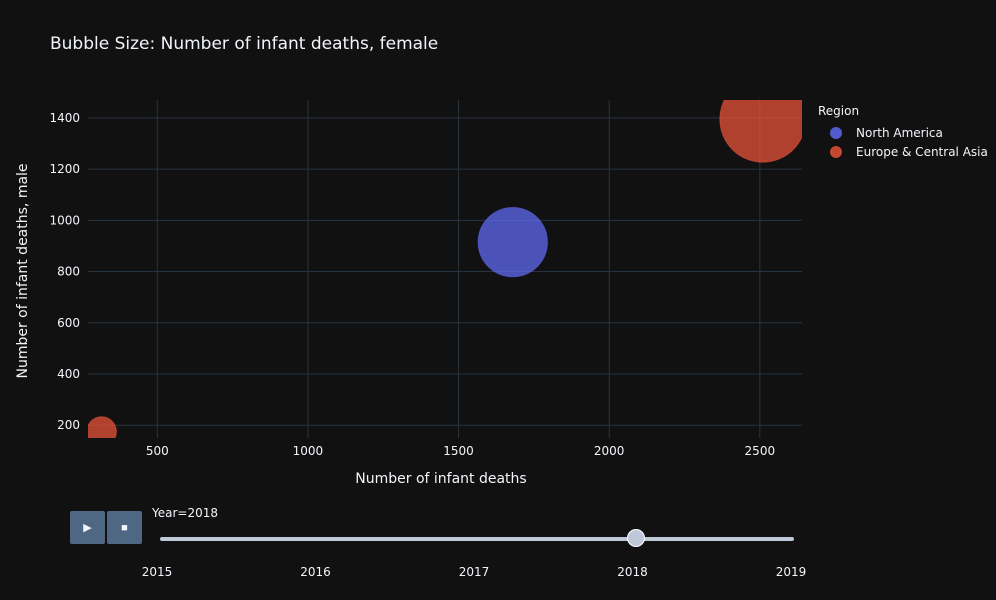  I want to click on play-icon: ▶, so click(87, 528).